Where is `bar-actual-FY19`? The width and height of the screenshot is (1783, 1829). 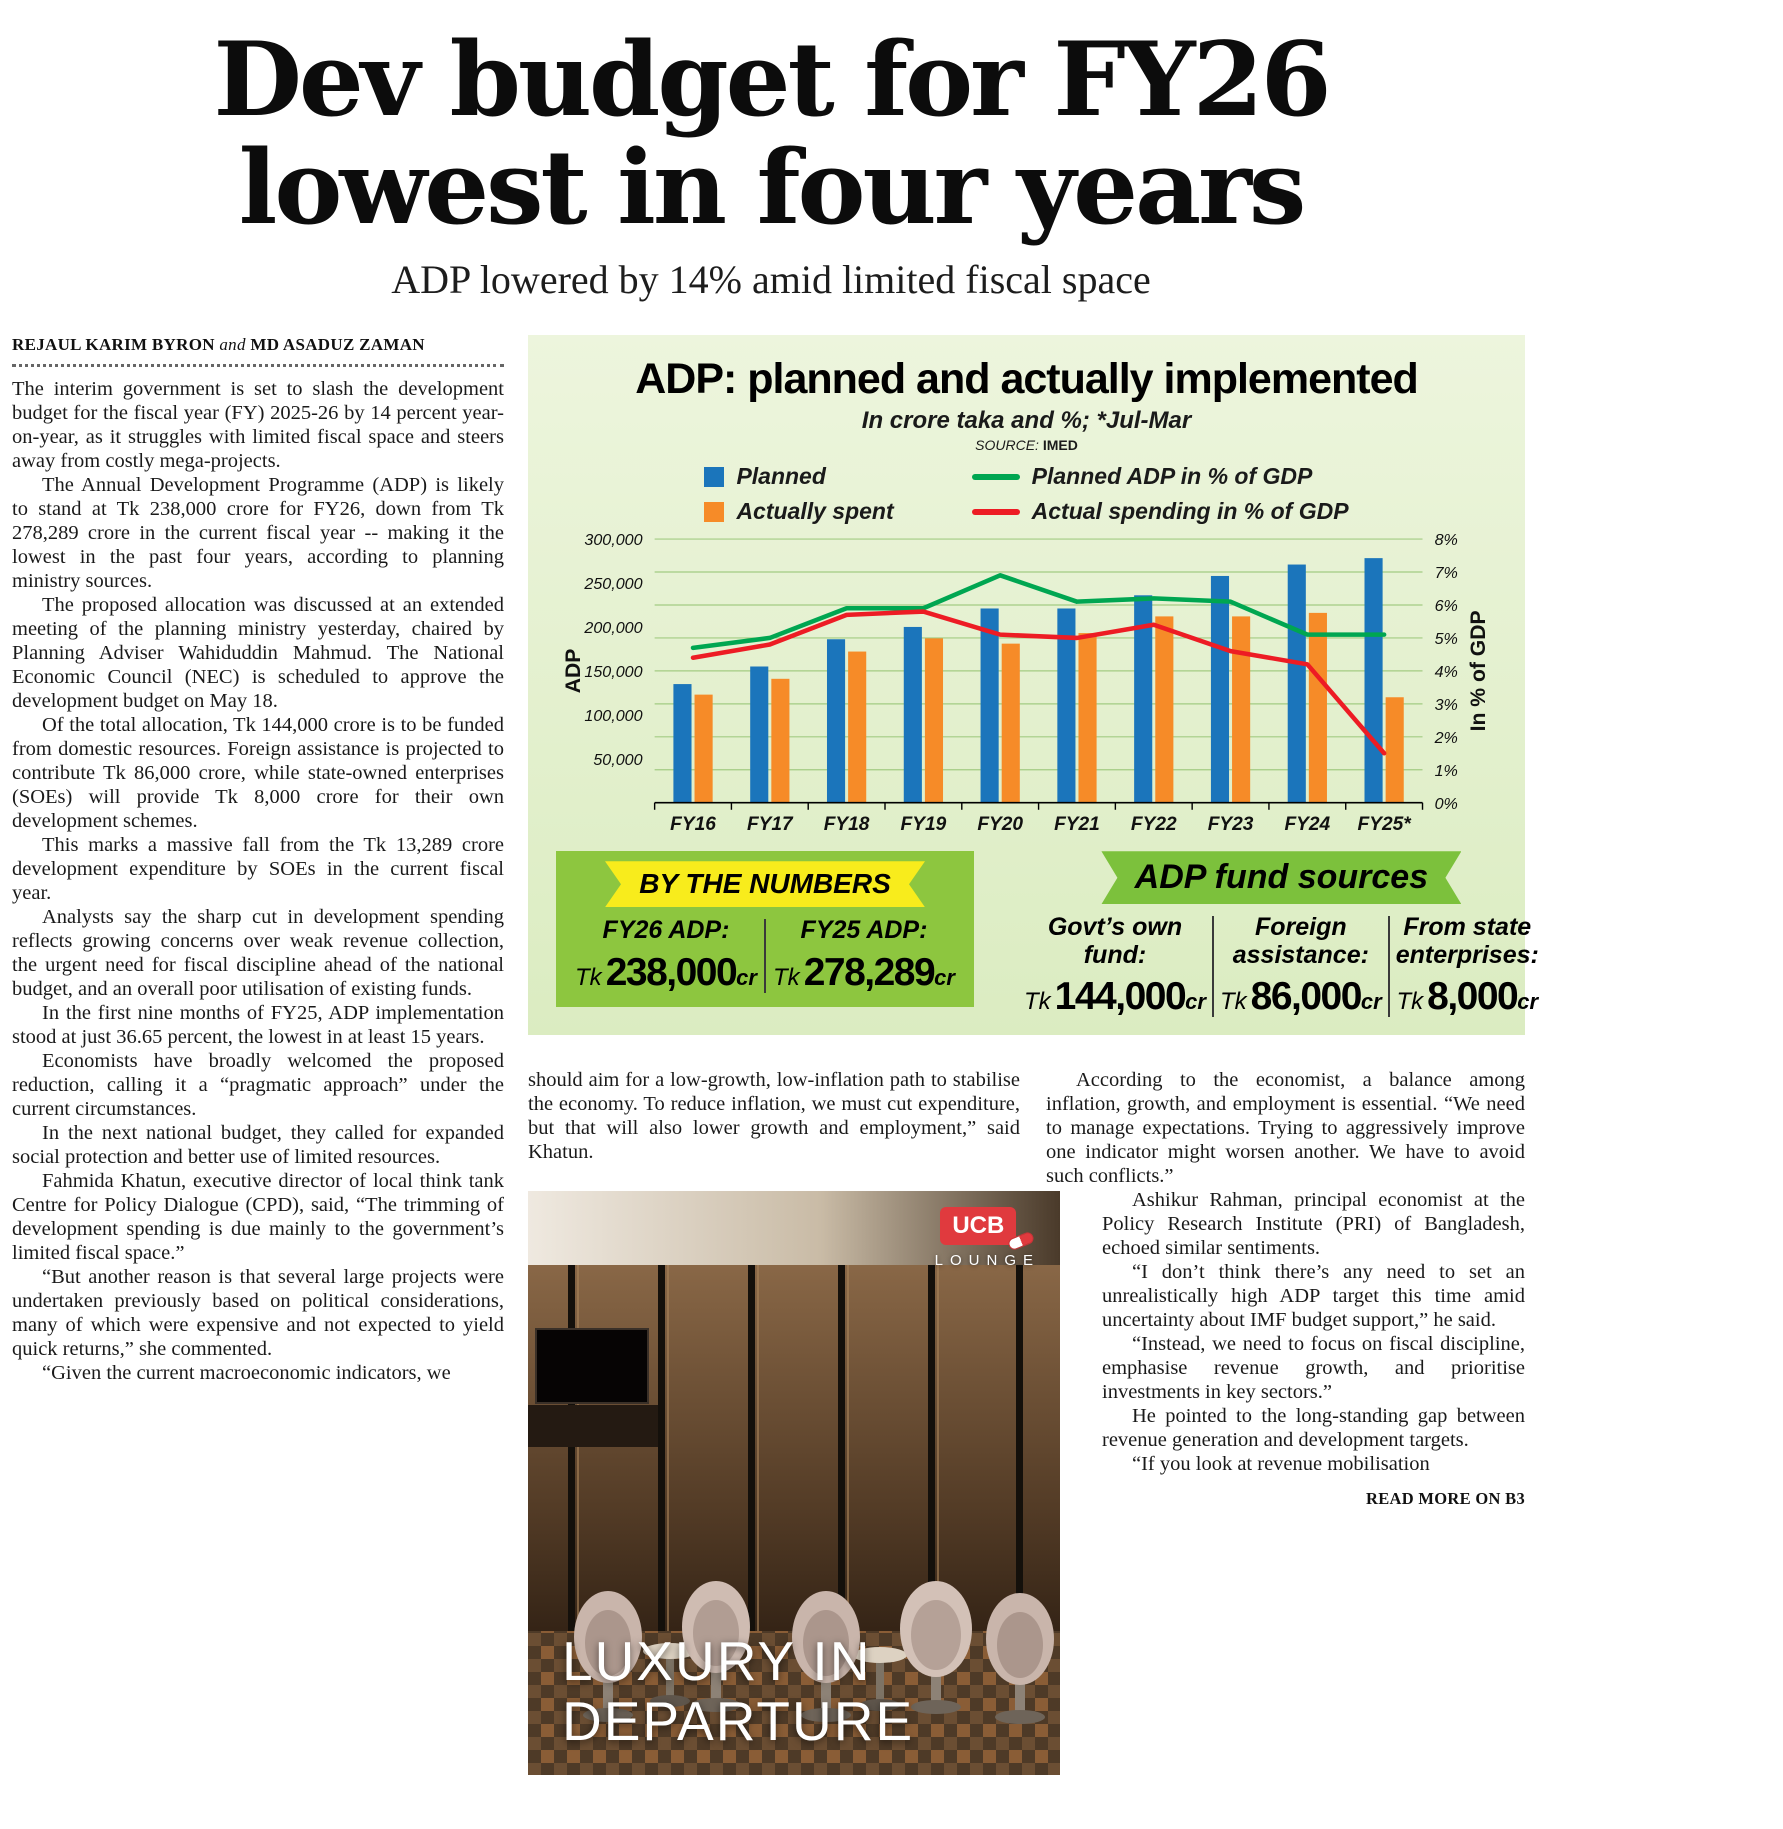 bar-actual-FY19 is located at coordinates (934, 720).